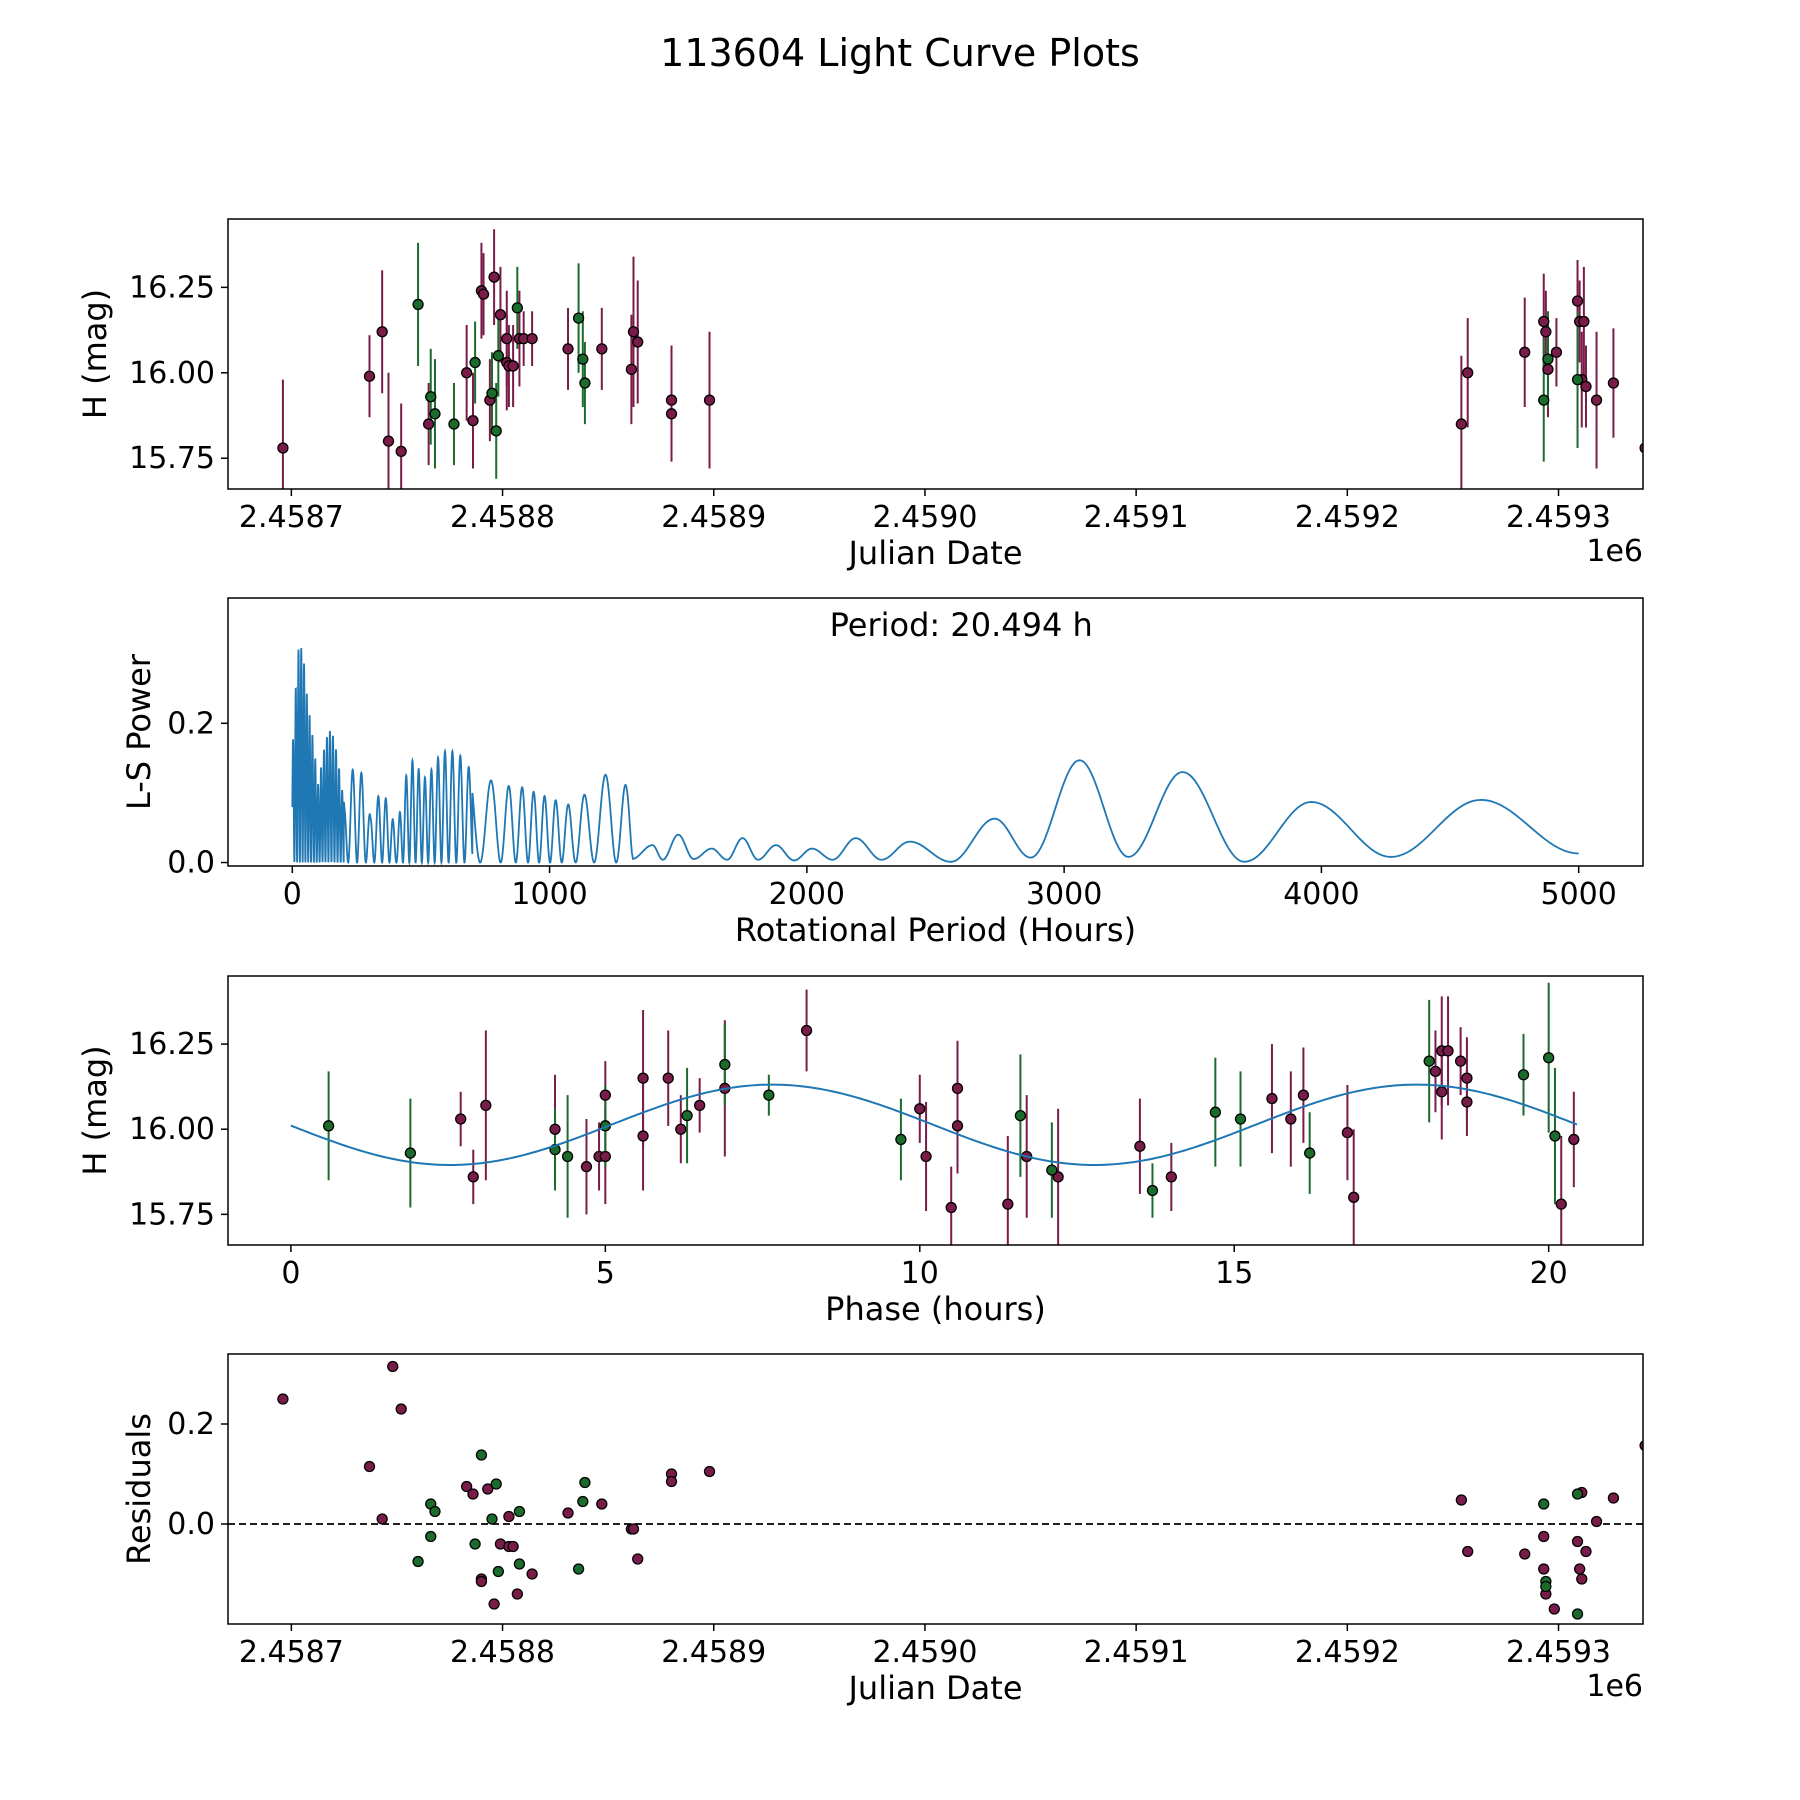 The width and height of the screenshot is (1800, 1800). What do you see at coordinates (807, 894) in the screenshot?
I see `periodogram-x-tick-label: 2000` at bounding box center [807, 894].